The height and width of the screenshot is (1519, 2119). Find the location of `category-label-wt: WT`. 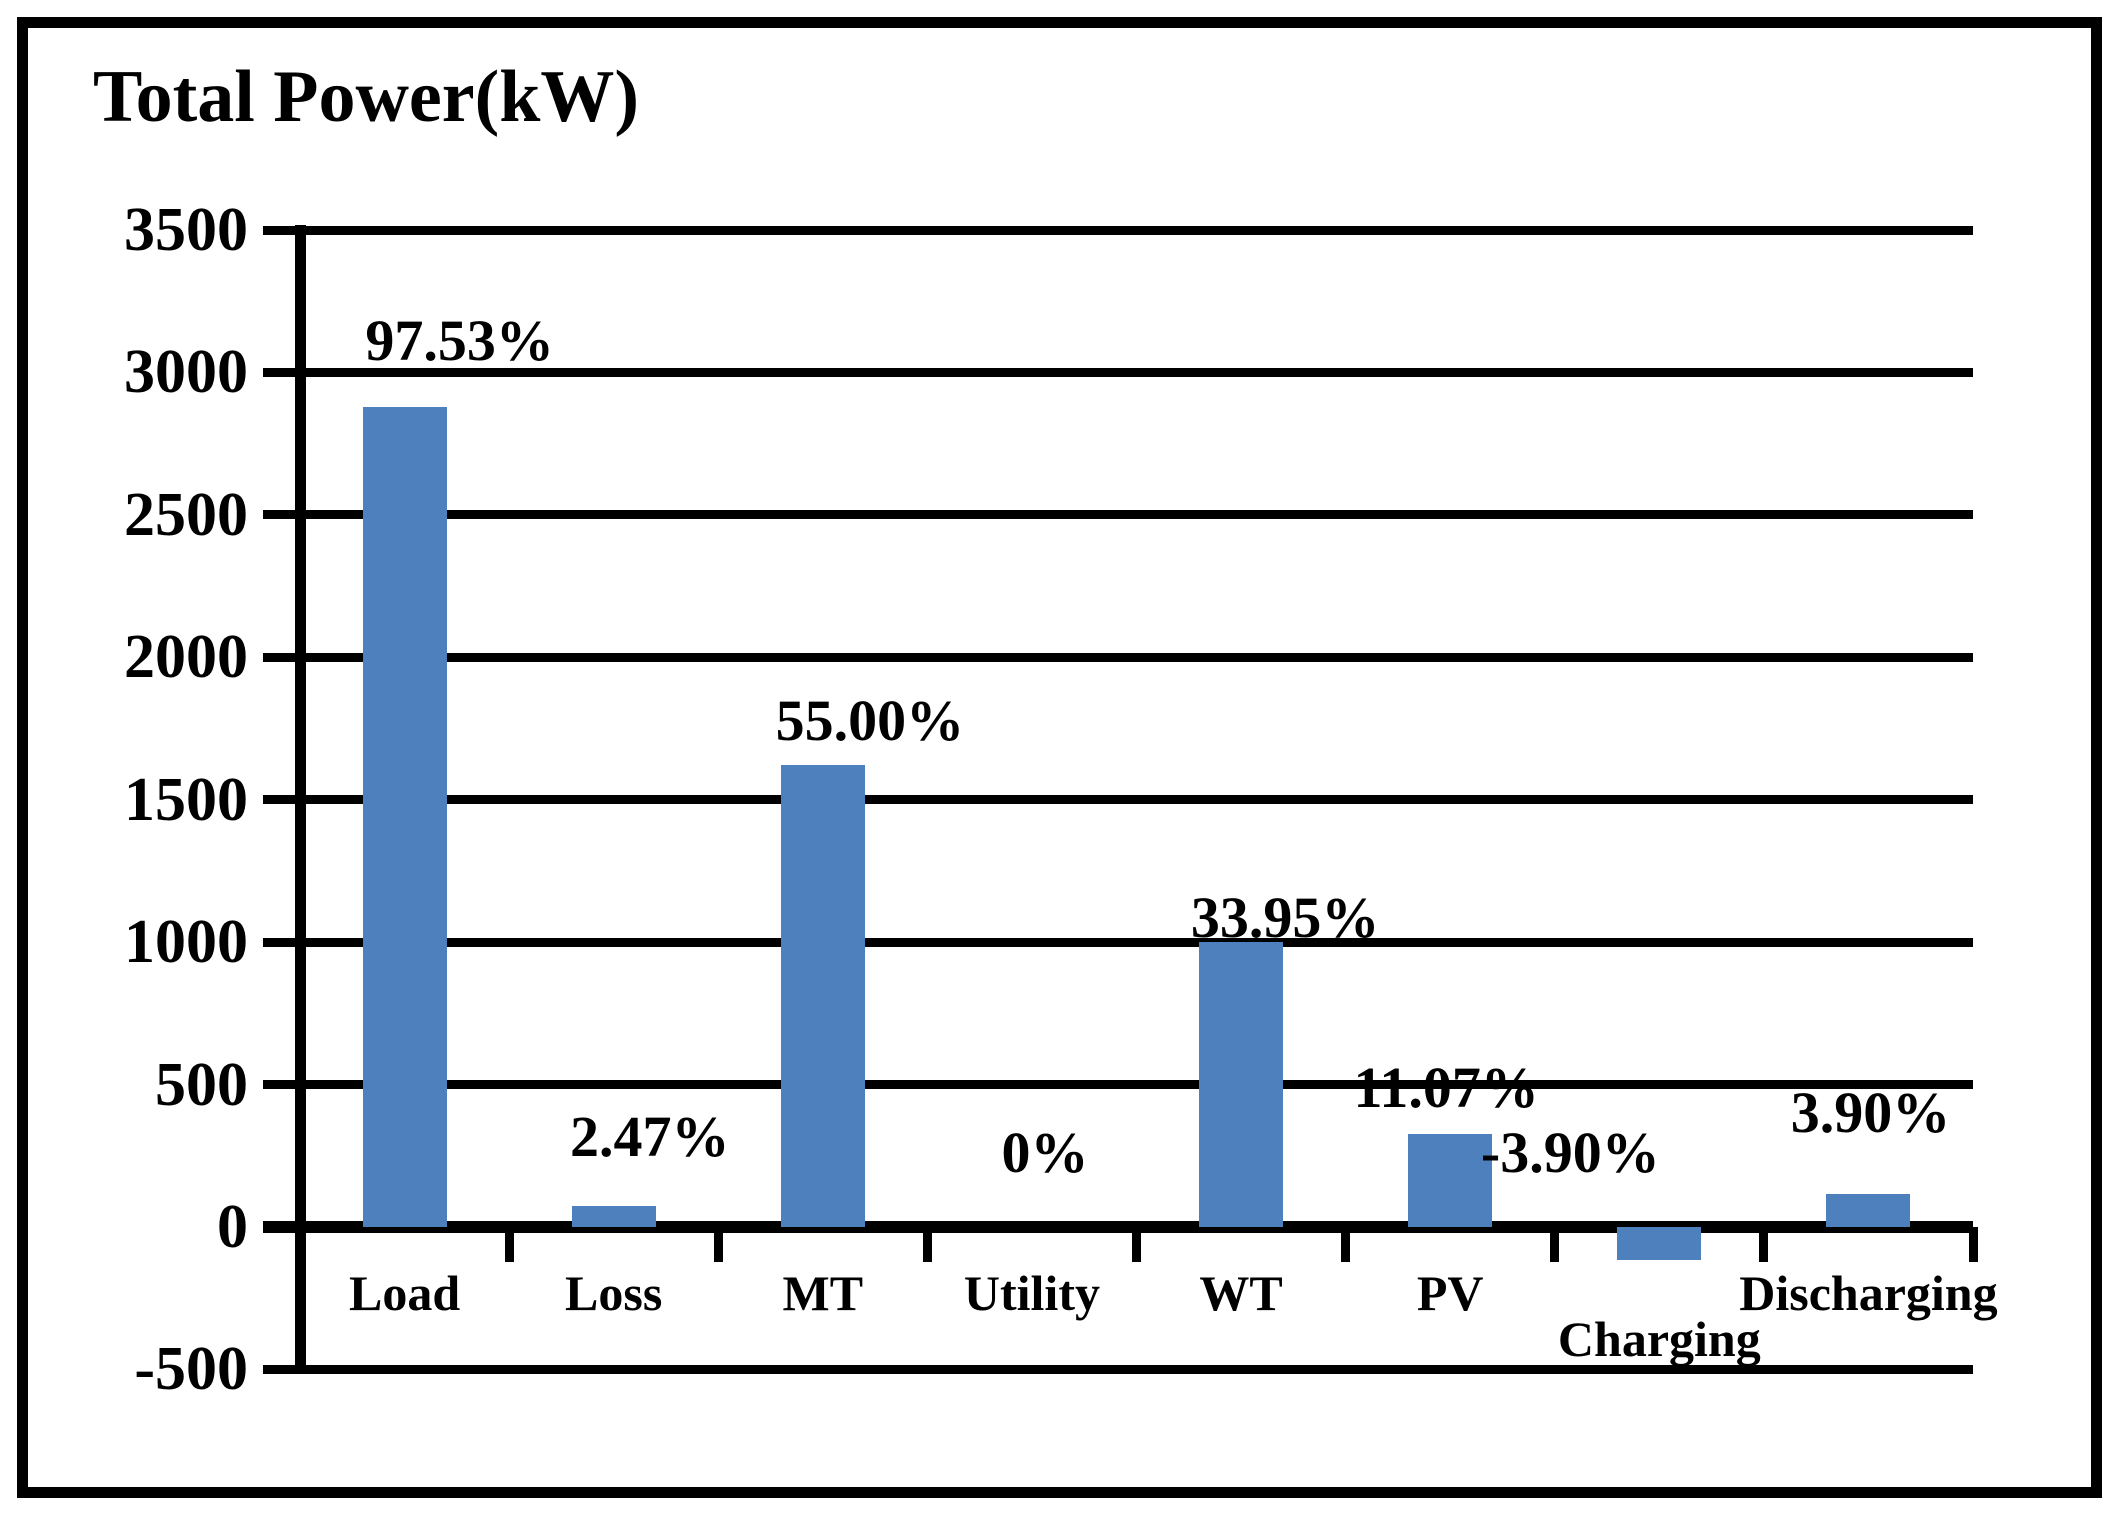

category-label-wt: WT is located at coordinates (1241, 1293).